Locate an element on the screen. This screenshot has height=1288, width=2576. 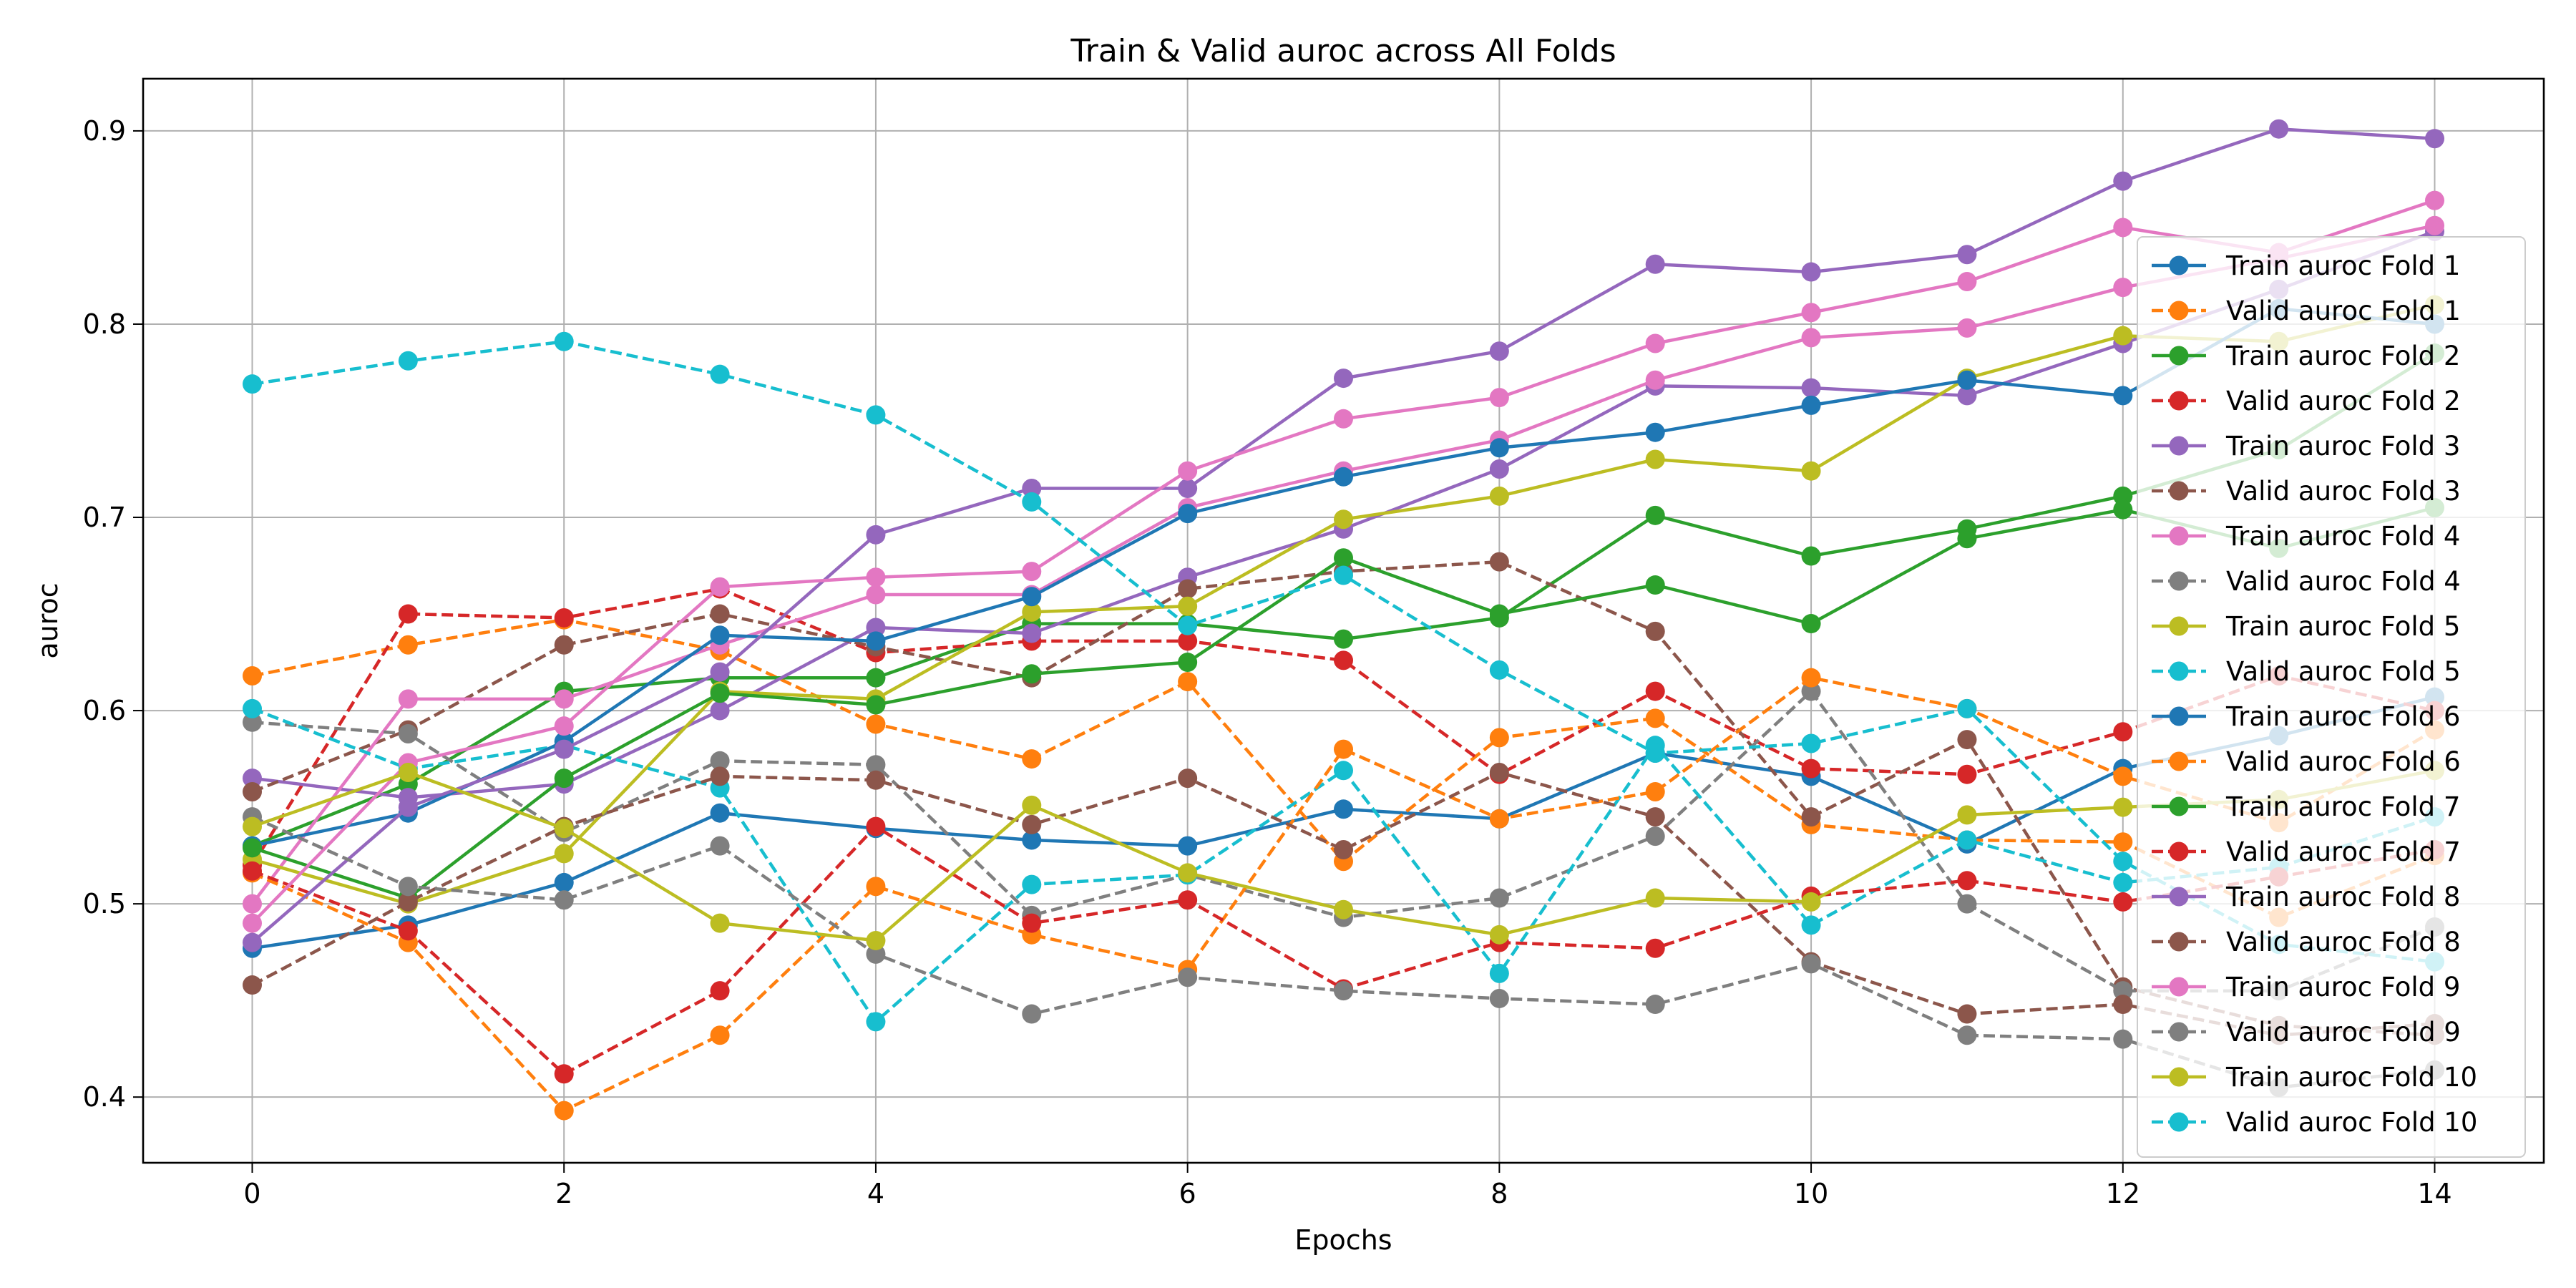
legend-item: Train auroc Fold 8 is located at coordinates (2306, 897).